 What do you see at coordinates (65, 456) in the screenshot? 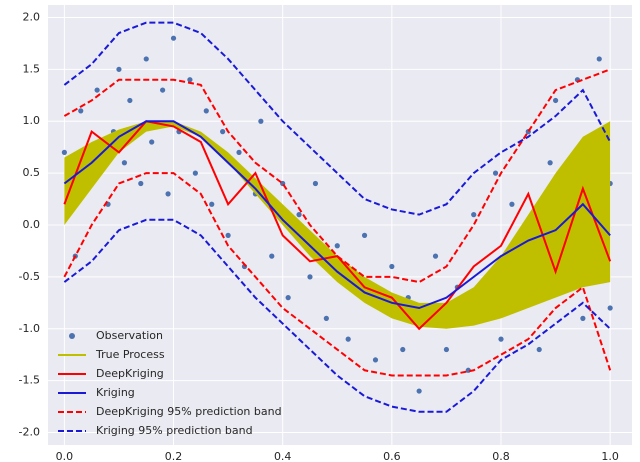
I see `x-tick-label: 0.0` at bounding box center [65, 456].